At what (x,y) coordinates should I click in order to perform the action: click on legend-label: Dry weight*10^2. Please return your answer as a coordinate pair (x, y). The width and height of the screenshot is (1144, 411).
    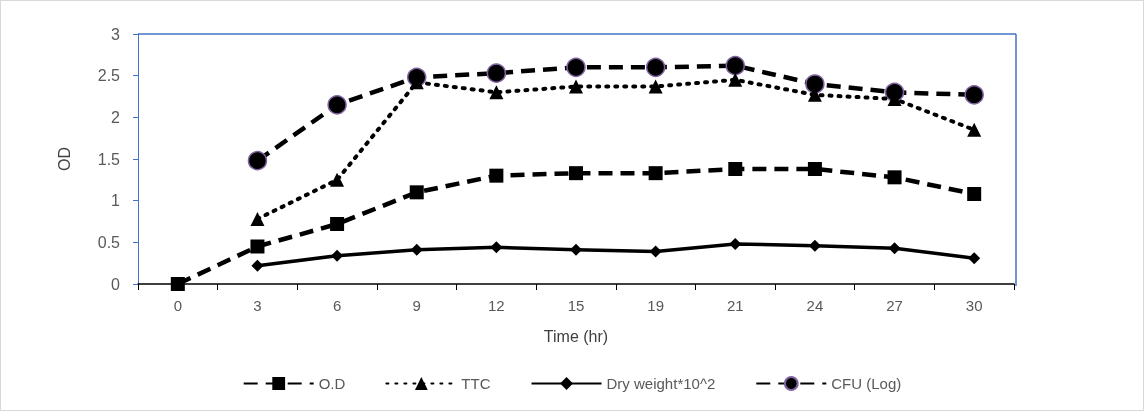
    Looking at the image, I should click on (661, 383).